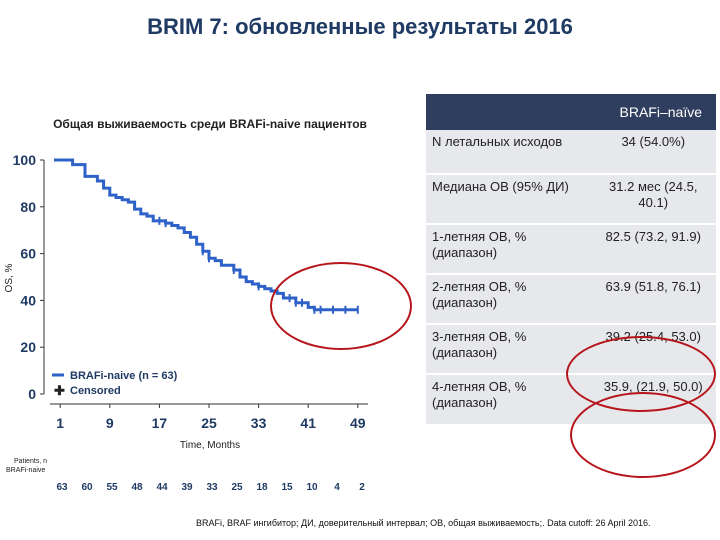 This screenshot has width=720, height=540. What do you see at coordinates (508, 348) in the screenshot?
I see `row-label: 3-летняя ОВ, % (диапазон)` at bounding box center [508, 348].